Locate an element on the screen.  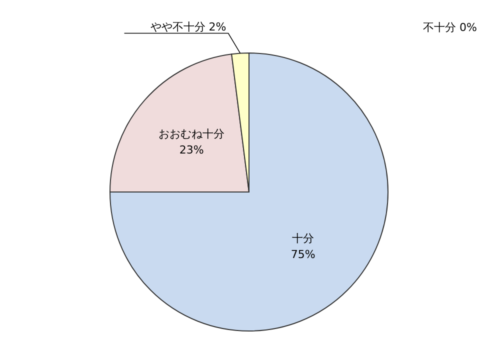
category-label: 不十分 0% is located at coordinates (450, 27).